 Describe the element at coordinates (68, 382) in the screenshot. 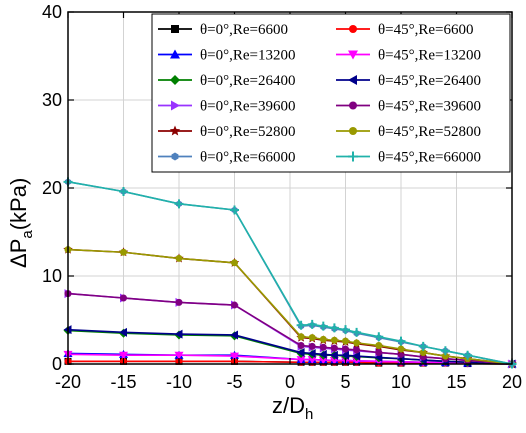

I see `x-tick-label: -20` at that location.